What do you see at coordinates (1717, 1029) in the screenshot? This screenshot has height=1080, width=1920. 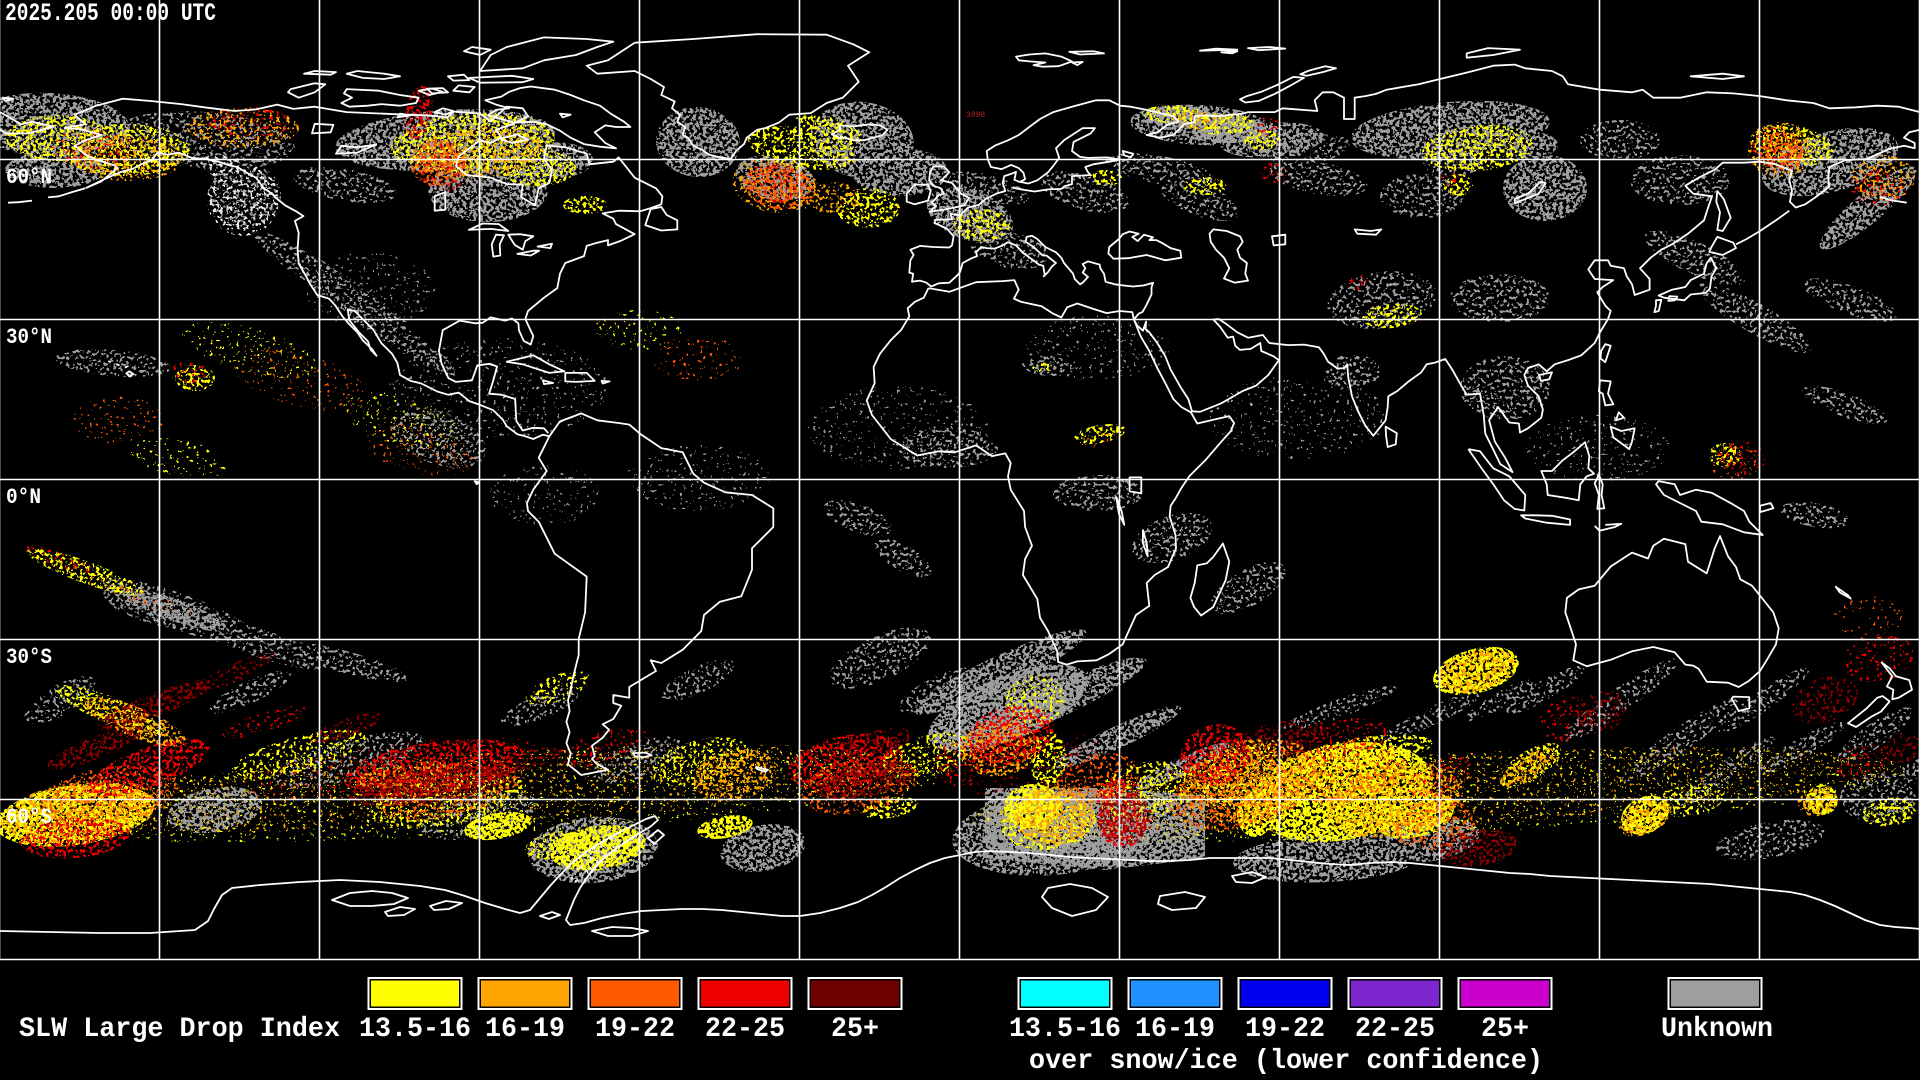 I see `svg-text: Unknown` at bounding box center [1717, 1029].